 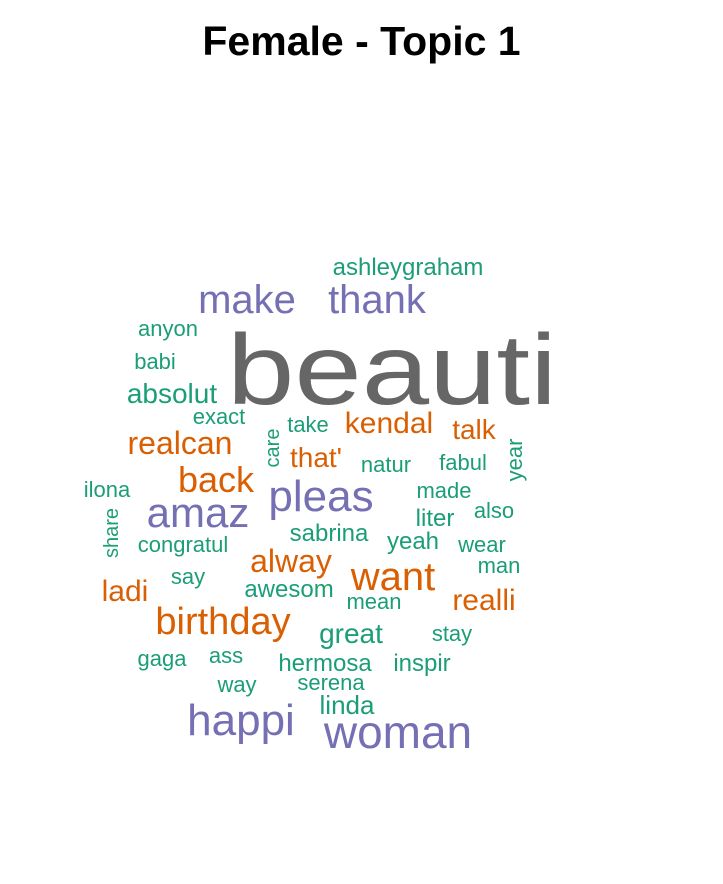 What do you see at coordinates (443, 490) in the screenshot?
I see `word-28: made` at bounding box center [443, 490].